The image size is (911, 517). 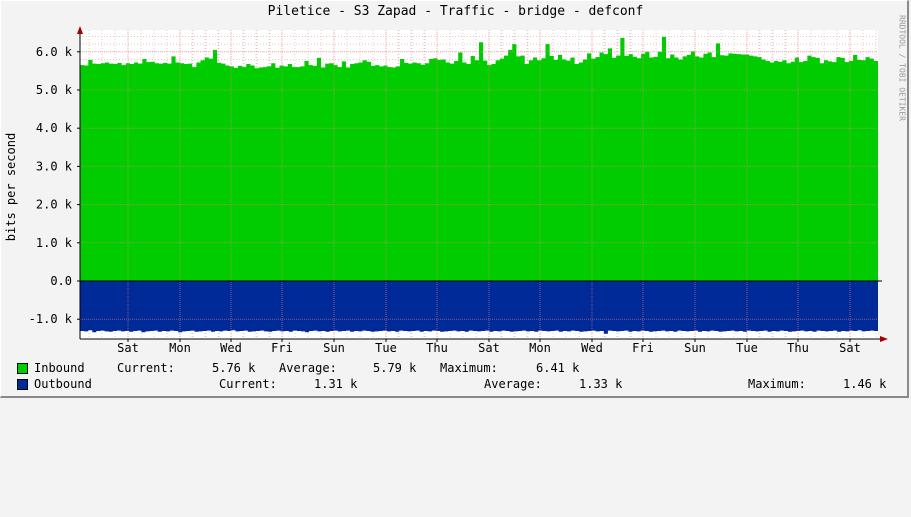 I want to click on y-axis-arrow, so click(x=80, y=30).